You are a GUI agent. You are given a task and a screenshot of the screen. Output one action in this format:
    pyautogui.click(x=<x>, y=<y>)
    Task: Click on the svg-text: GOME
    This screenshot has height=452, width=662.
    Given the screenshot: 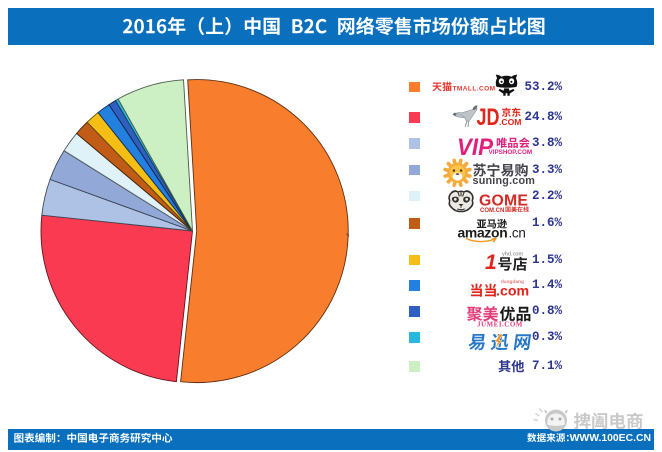 What is the action you would take?
    pyautogui.click(x=503, y=200)
    